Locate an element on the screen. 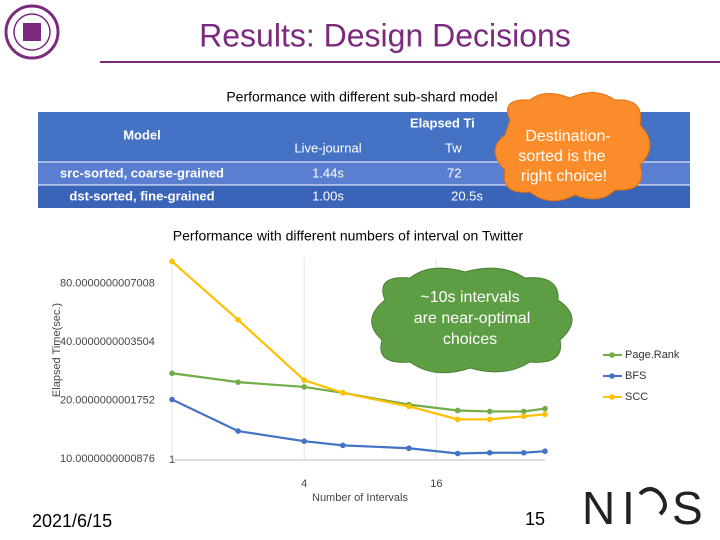 The width and height of the screenshot is (720, 540). table-header-cell: Elapsed Ti is located at coordinates (442, 122).